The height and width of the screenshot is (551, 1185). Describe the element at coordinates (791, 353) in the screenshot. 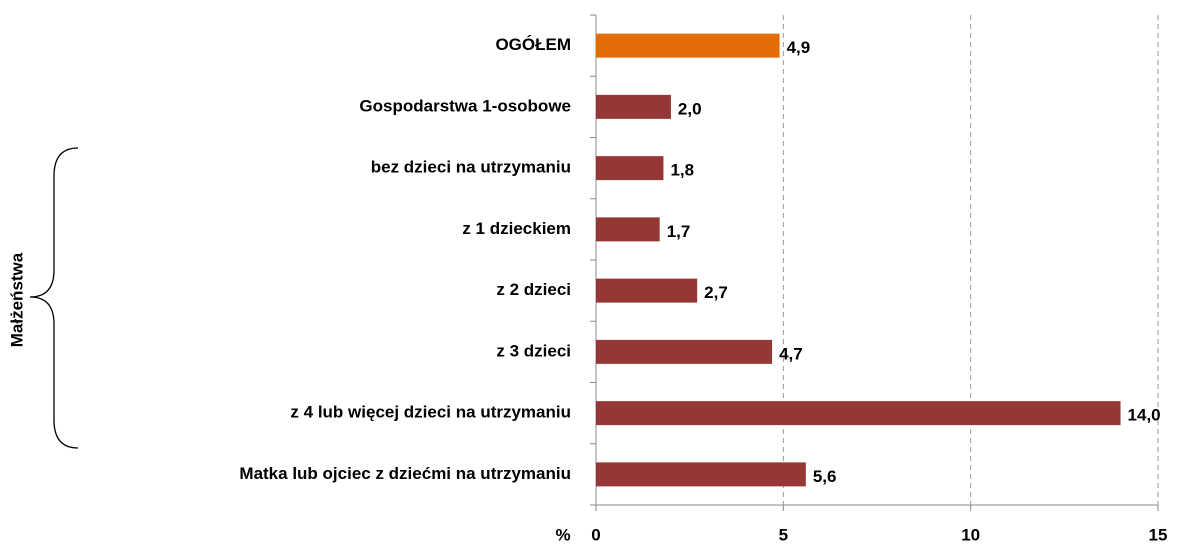

I see `value-label: 4,7` at that location.